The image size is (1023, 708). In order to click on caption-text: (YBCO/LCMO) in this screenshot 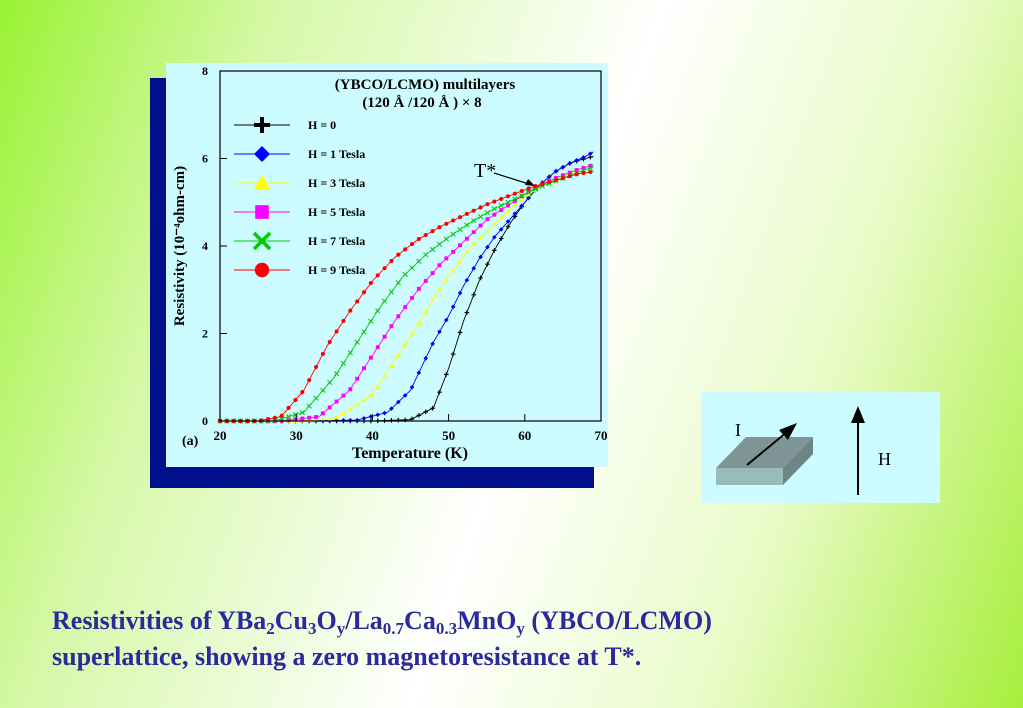, I will do `click(618, 620)`.